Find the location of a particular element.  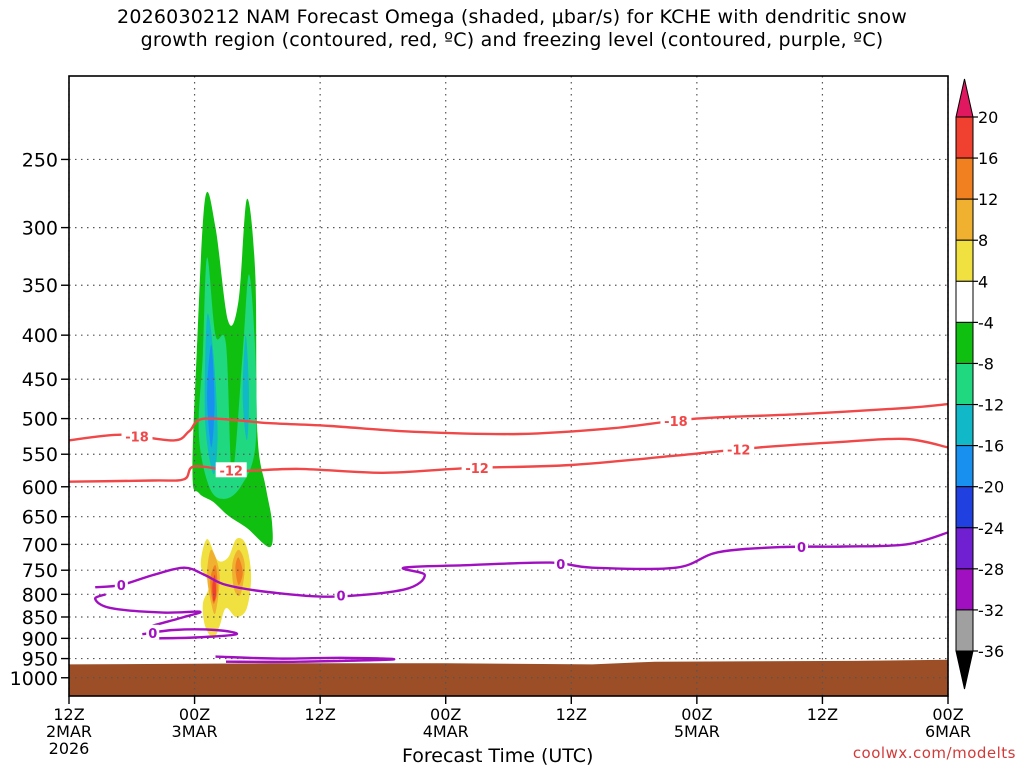

x-tick-label-0-2: 2026 is located at coordinates (69, 748).